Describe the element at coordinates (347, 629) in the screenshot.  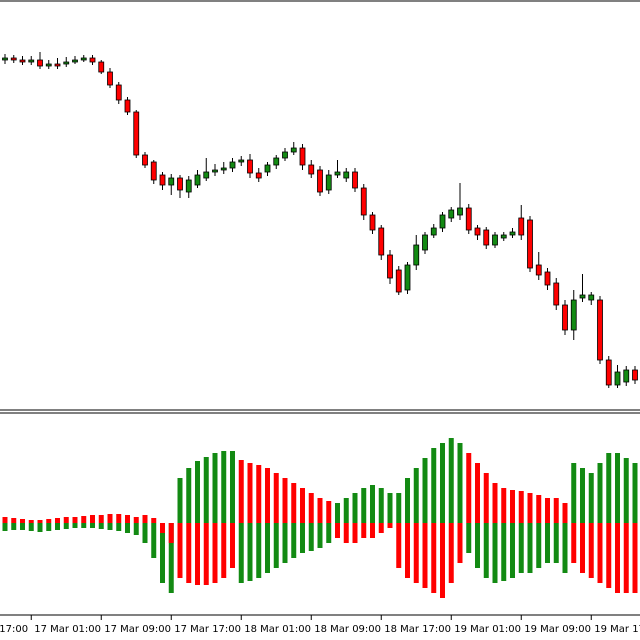
I see `x-tick-label: 18 Mar 09:00` at that location.